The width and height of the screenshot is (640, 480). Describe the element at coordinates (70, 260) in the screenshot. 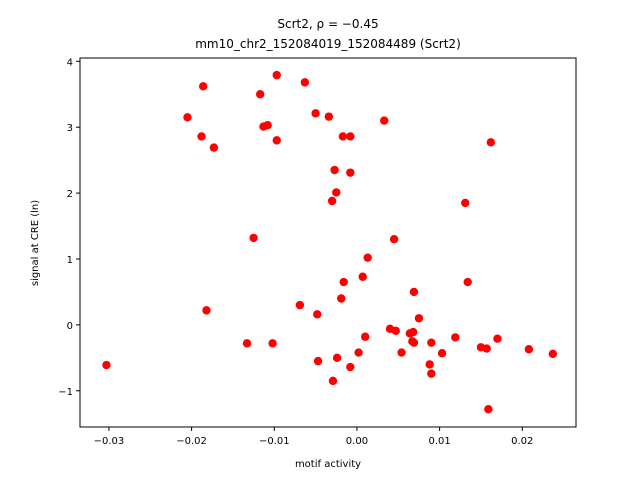

I see `y-tick-label-2: 1` at that location.